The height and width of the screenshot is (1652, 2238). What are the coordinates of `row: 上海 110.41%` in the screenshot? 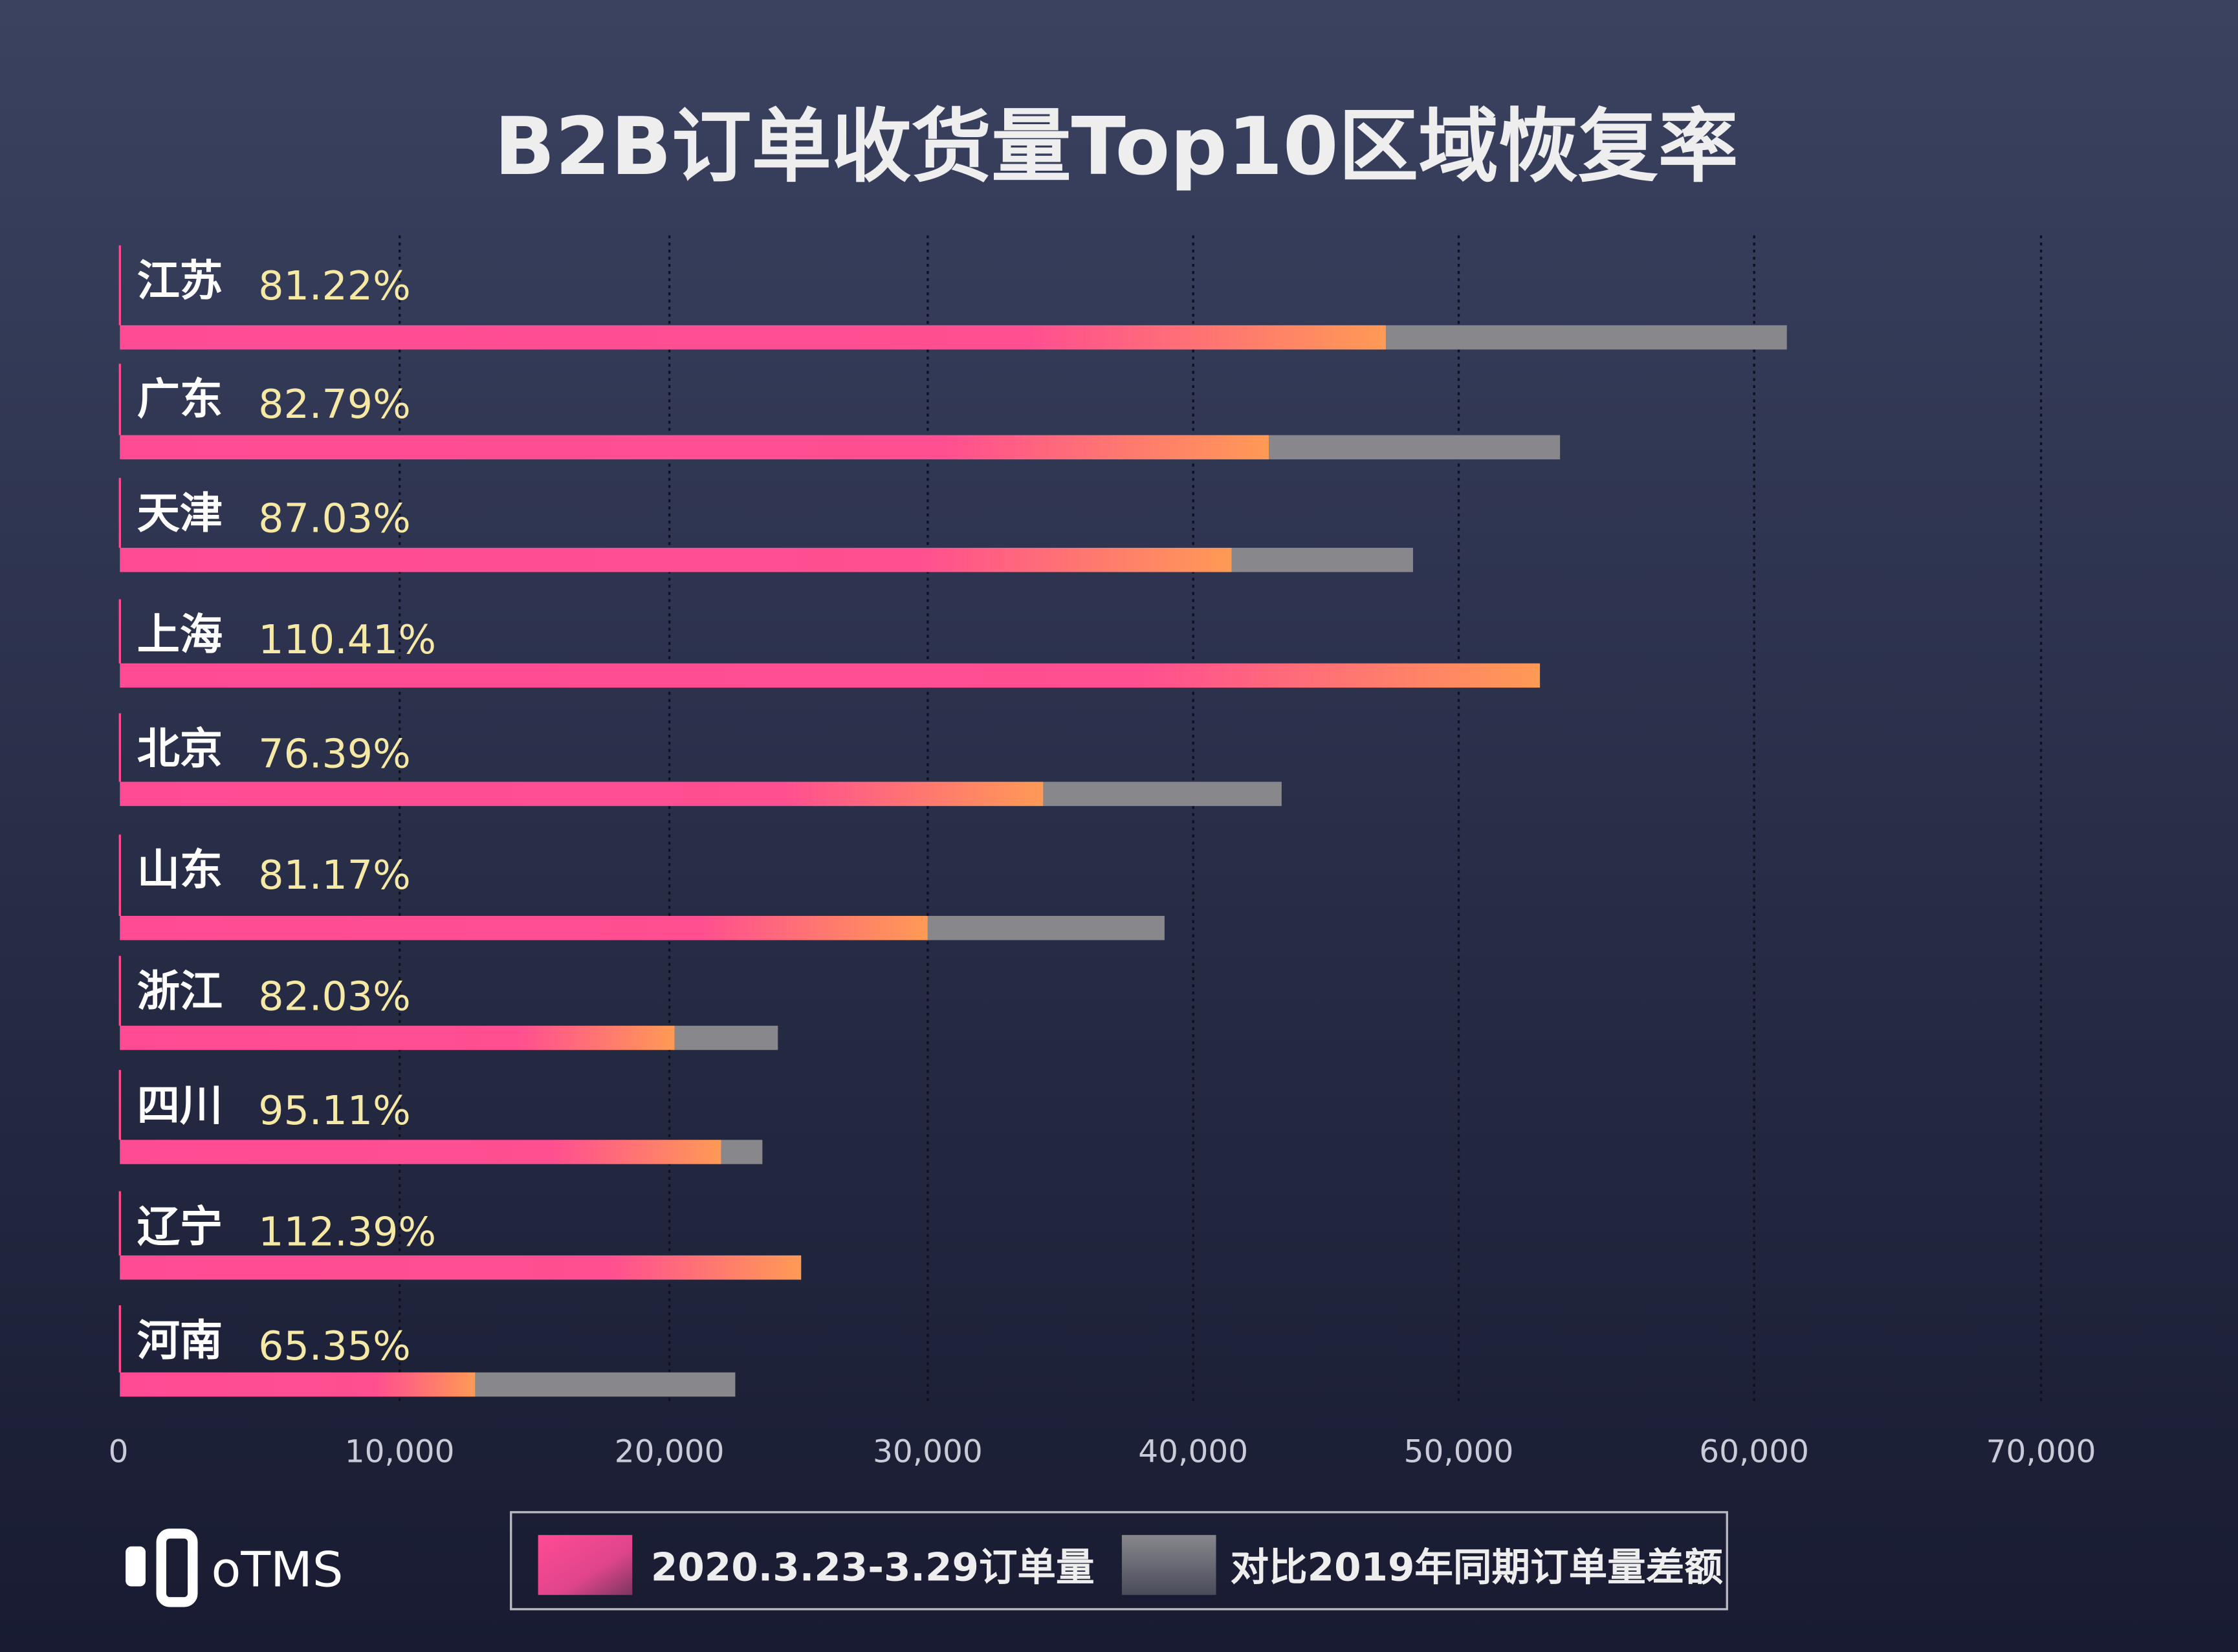 It's located at (829, 644).